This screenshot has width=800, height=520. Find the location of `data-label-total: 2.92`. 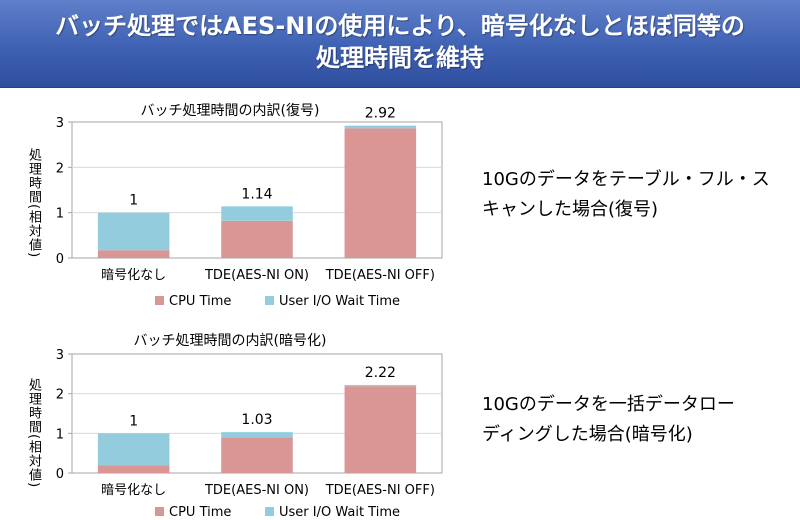

data-label-total: 2.92 is located at coordinates (380, 114).